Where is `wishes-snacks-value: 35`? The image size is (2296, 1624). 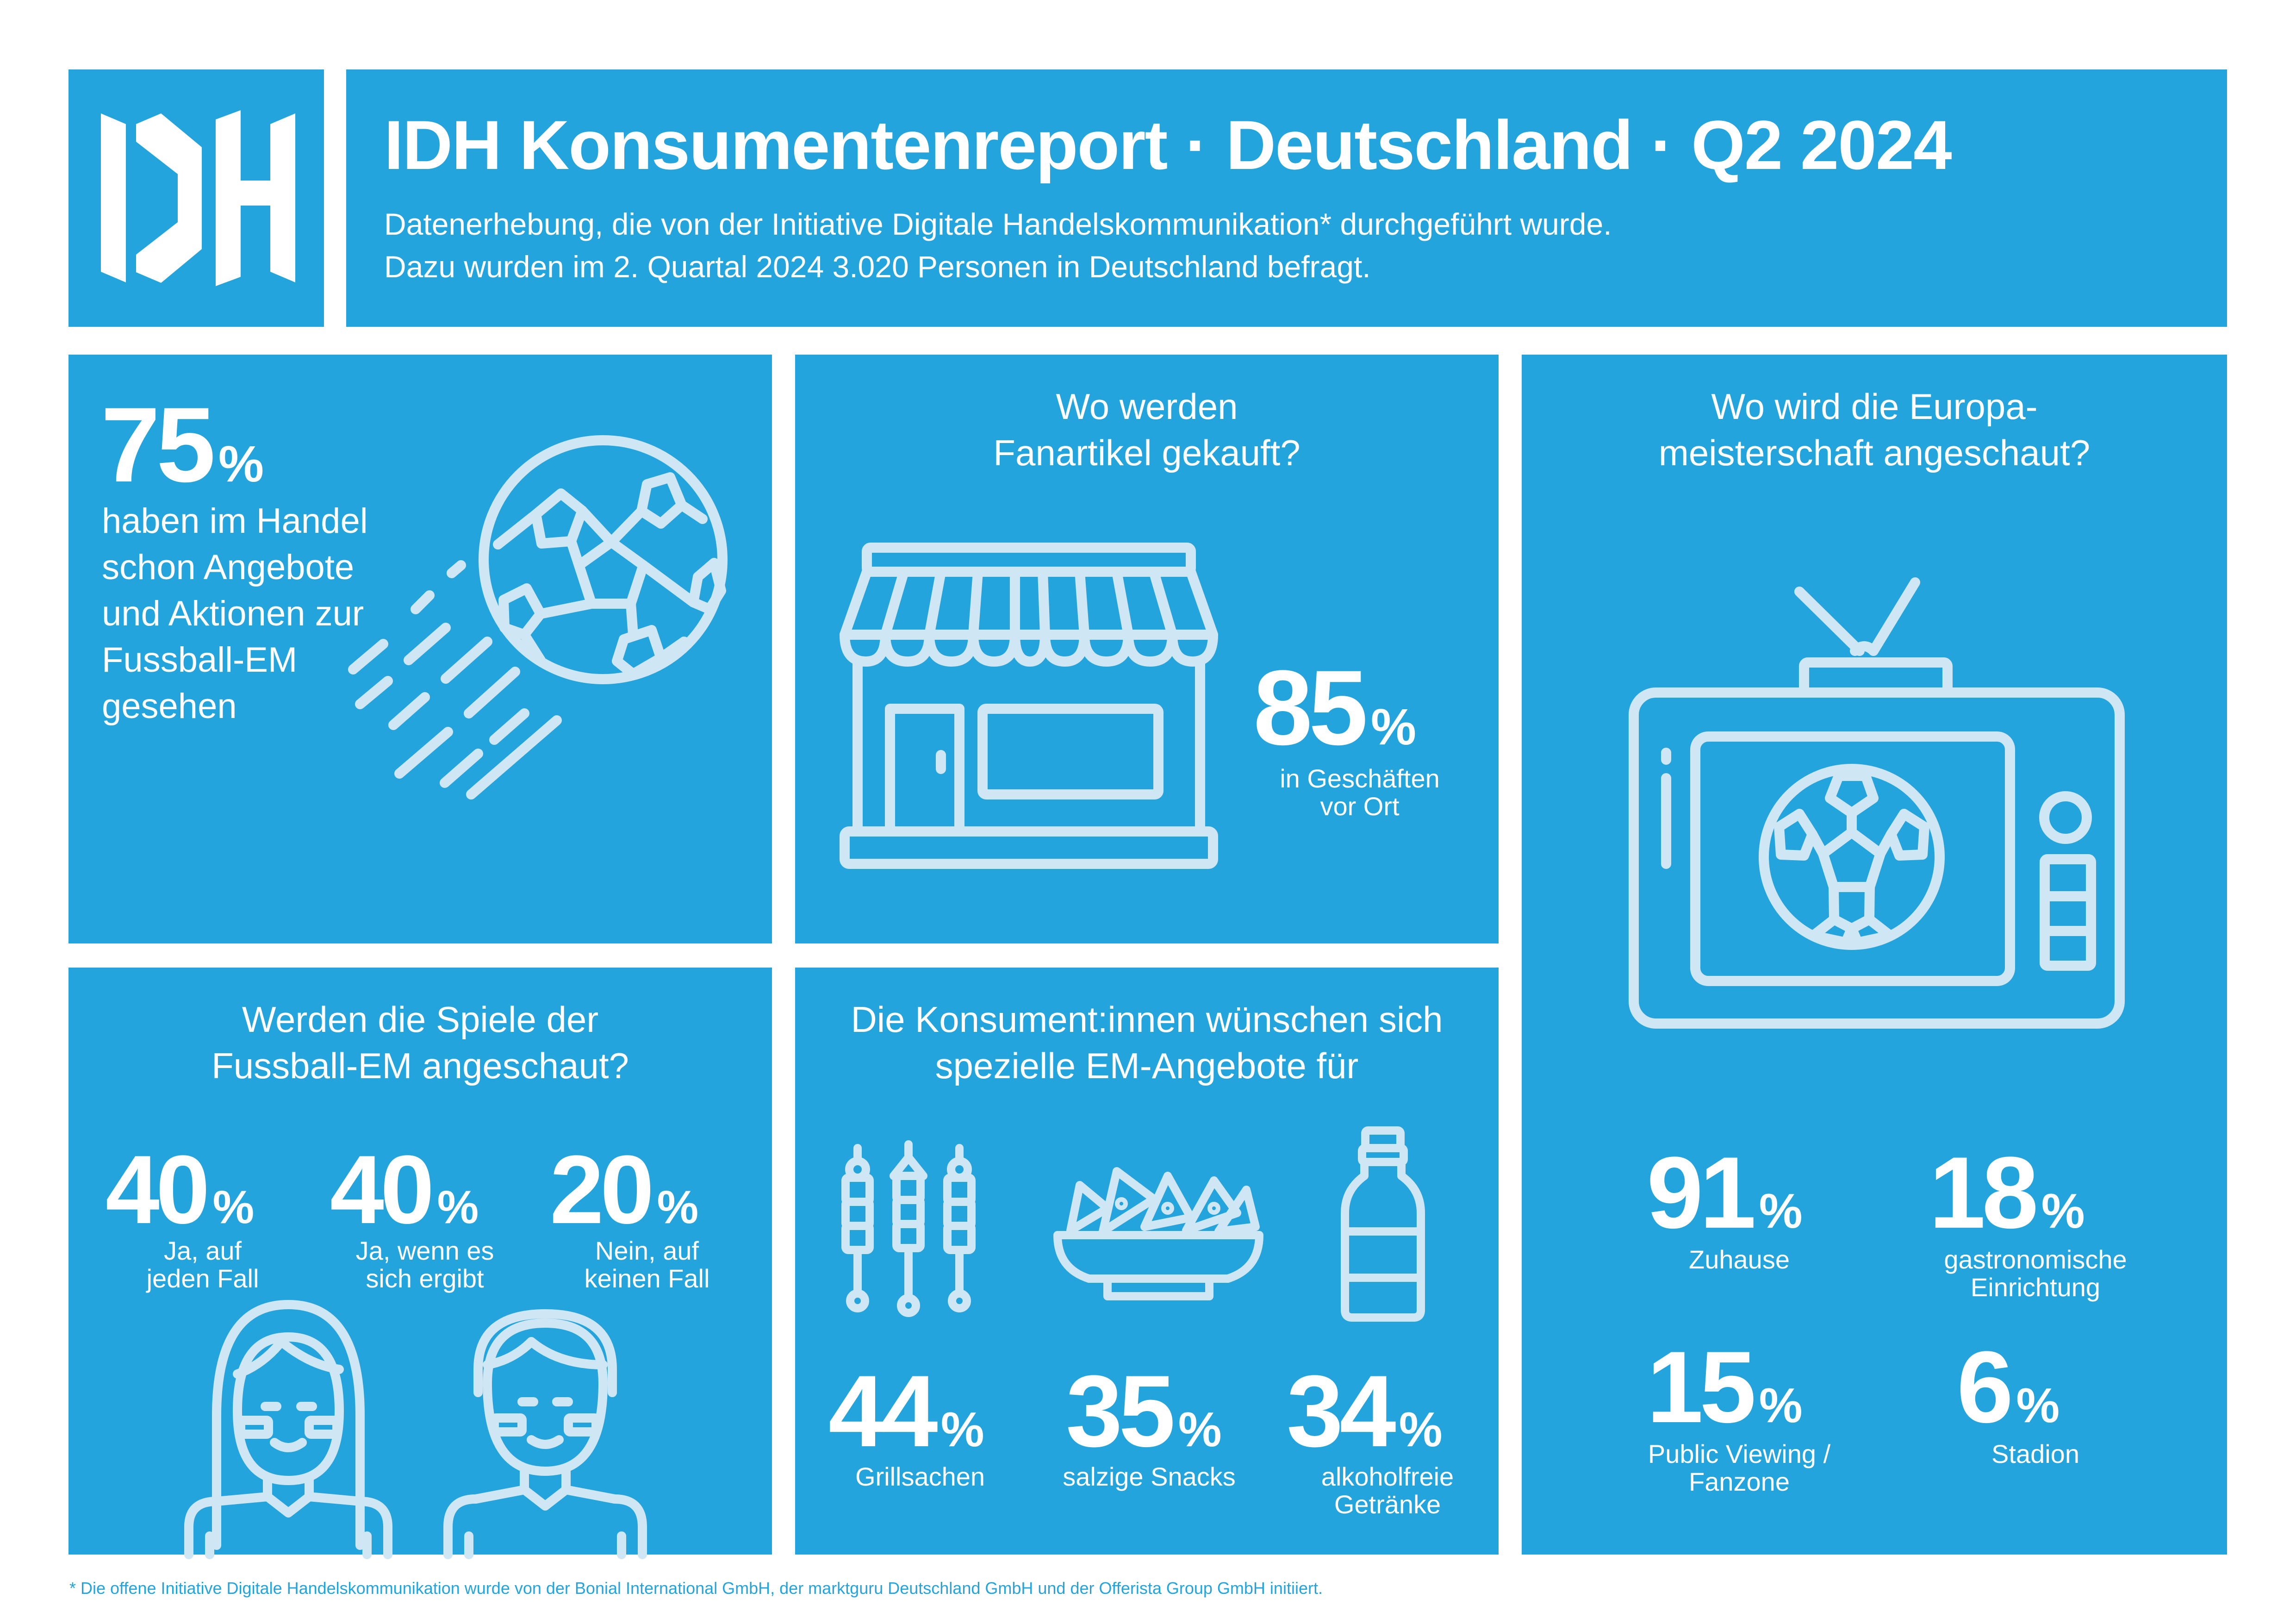 wishes-snacks-value: 35 is located at coordinates (1121, 1411).